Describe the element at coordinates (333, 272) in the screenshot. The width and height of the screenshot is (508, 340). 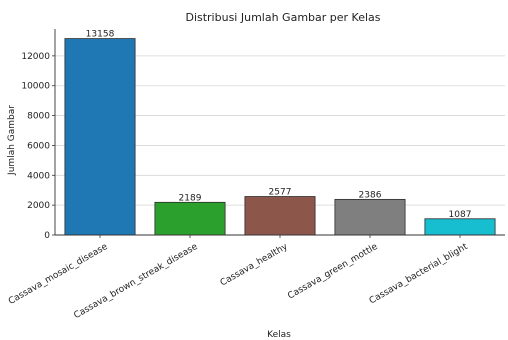
I see `x-tick-label: Cassava_green_mottle` at that location.